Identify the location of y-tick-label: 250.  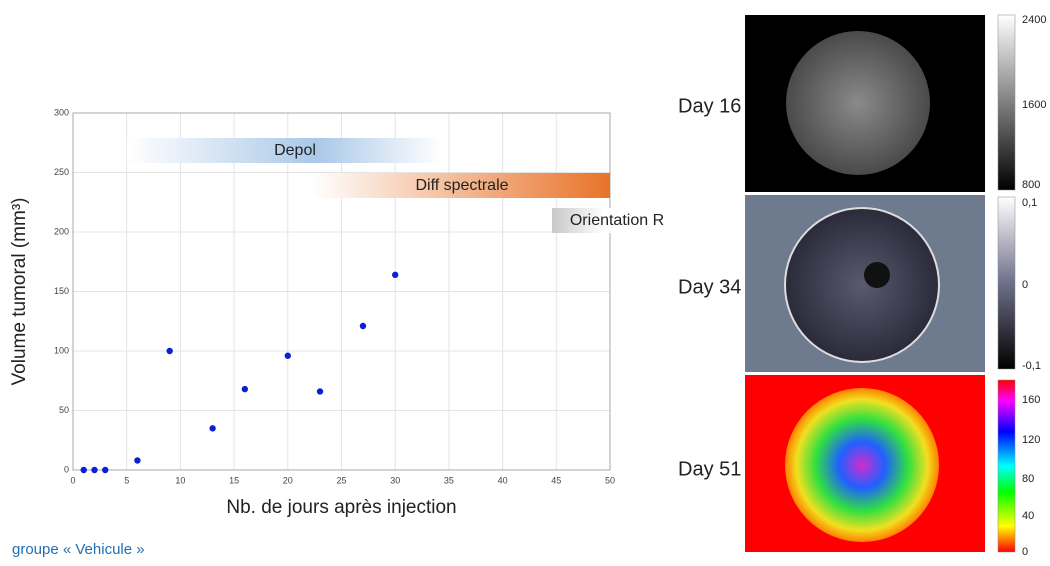
(61, 172).